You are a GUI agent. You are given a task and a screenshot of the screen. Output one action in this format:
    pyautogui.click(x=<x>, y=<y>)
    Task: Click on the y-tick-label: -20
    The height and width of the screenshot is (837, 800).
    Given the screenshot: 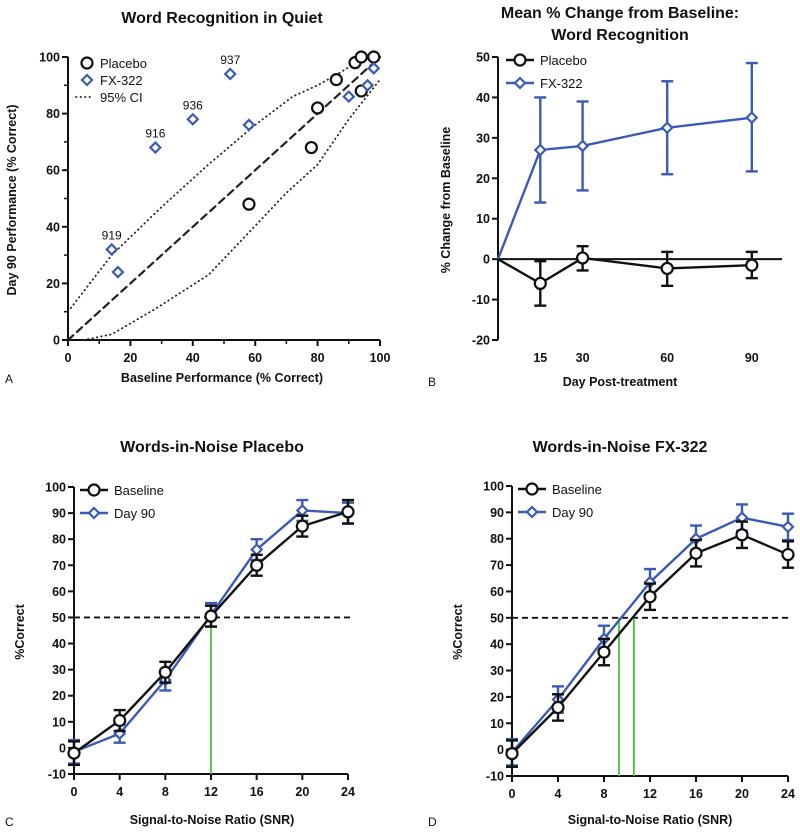 What is the action you would take?
    pyautogui.click(x=481, y=341)
    